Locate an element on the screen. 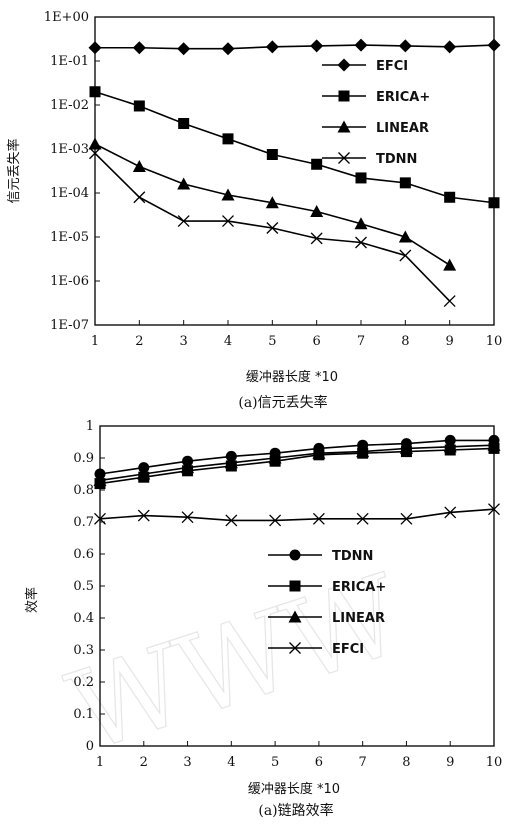  x-tick-label: 8 is located at coordinates (405, 341).